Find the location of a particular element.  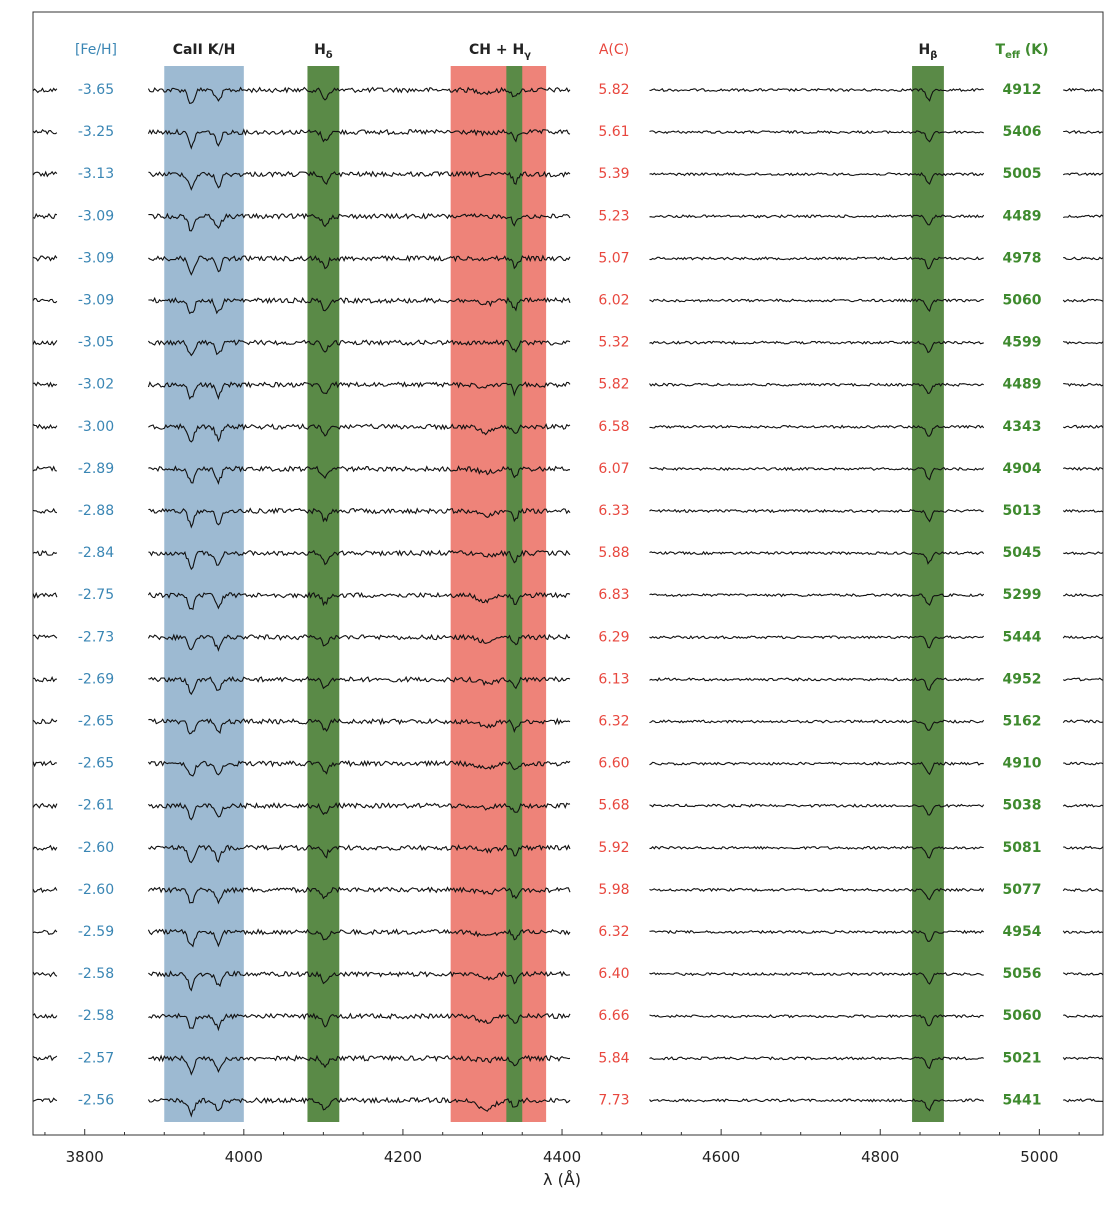

feh-value-9: -2.89 is located at coordinates (96, 469).